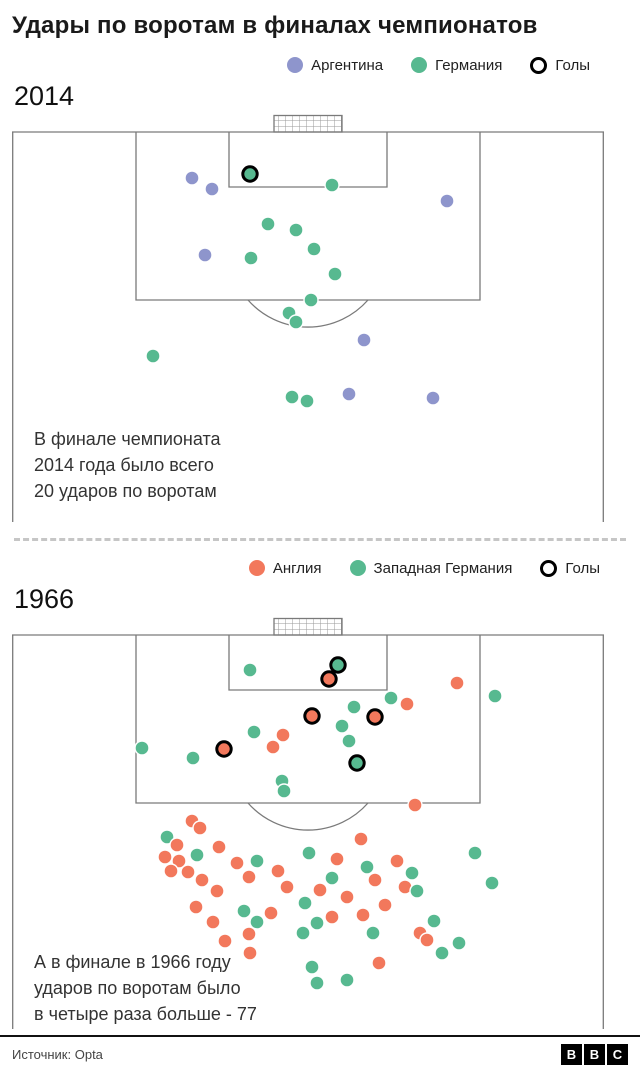  I want to click on germany-shot-goal, so click(250, 174).